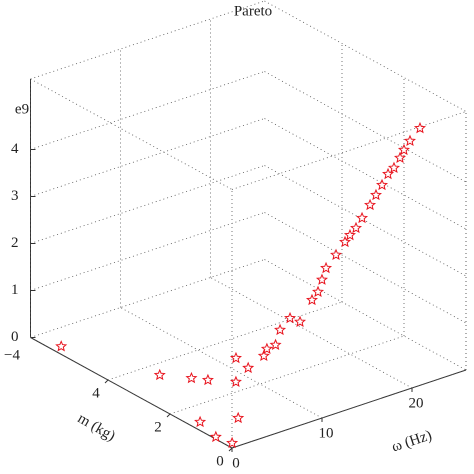 The height and width of the screenshot is (474, 474). I want to click on z-tick-label: 4, so click(15, 149).